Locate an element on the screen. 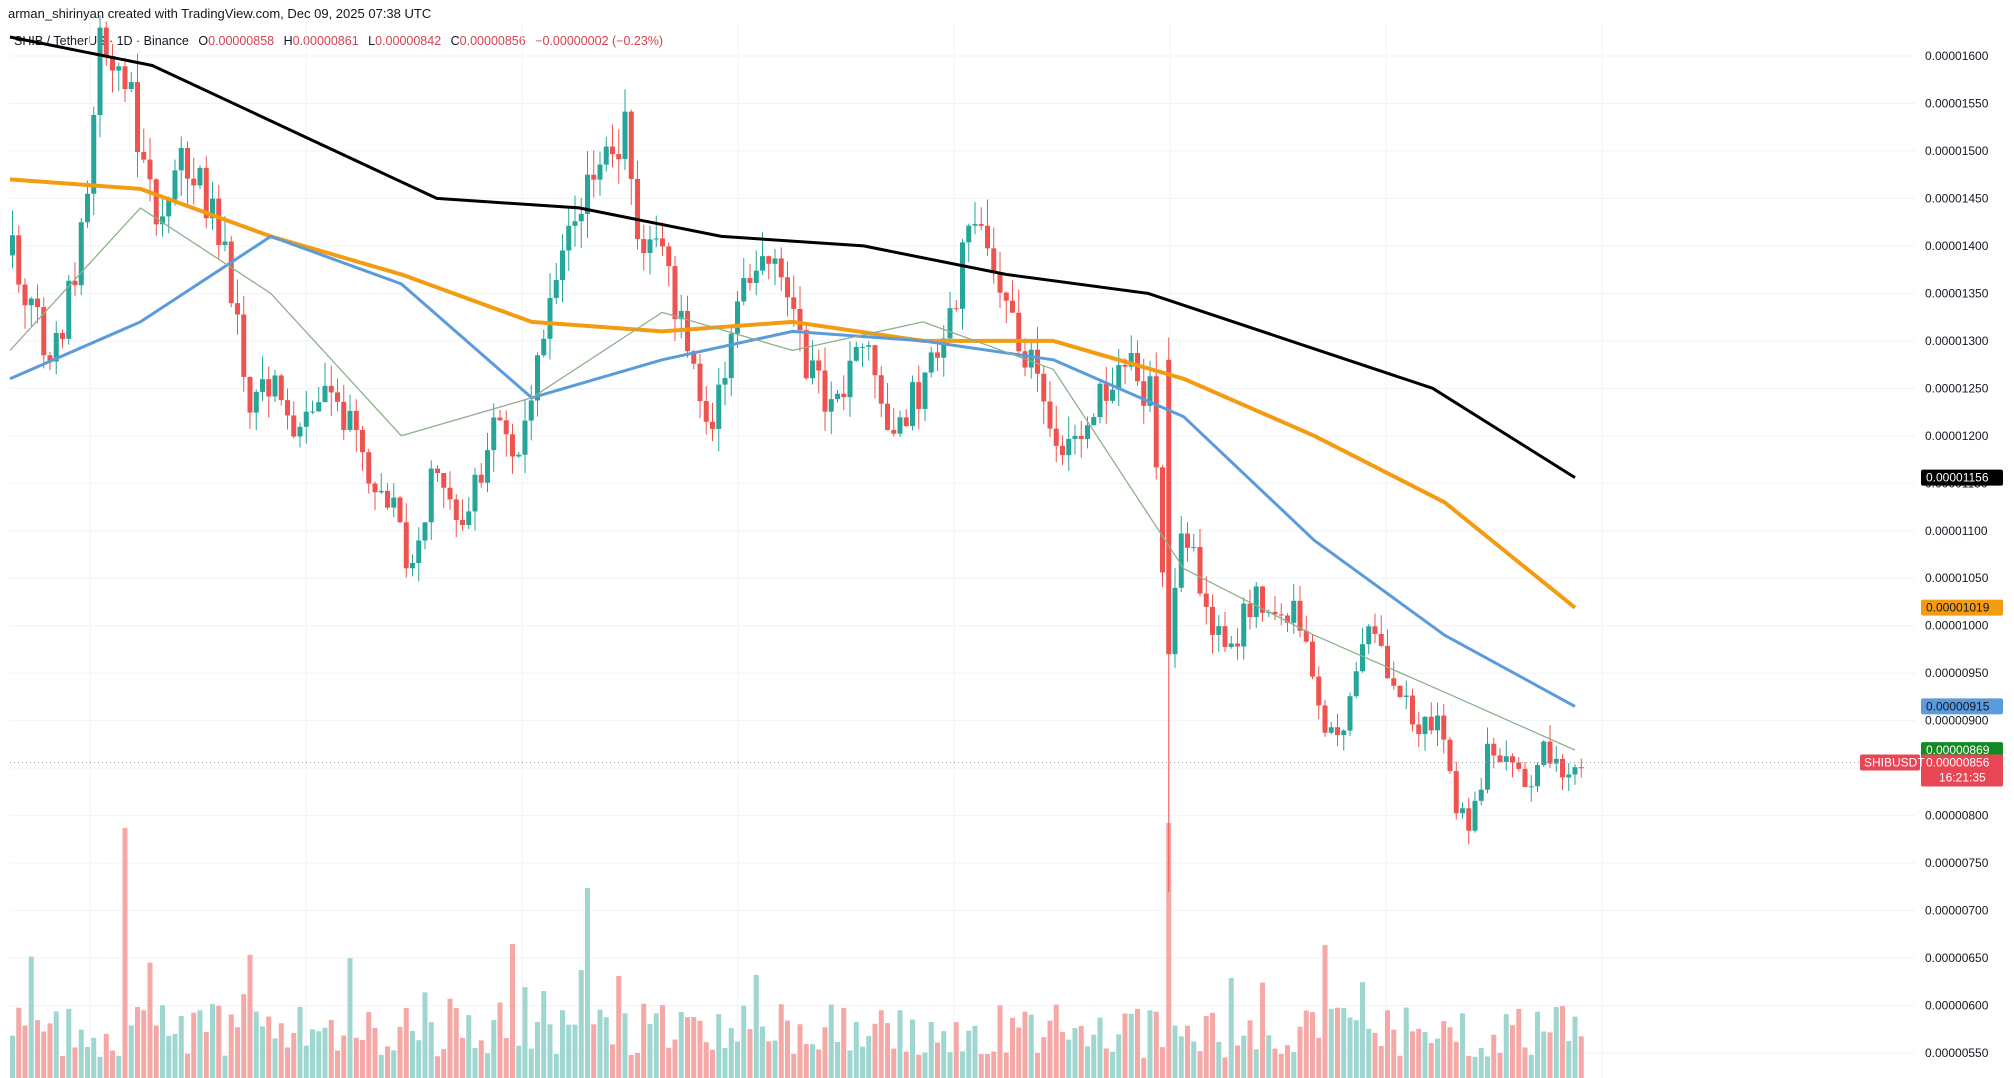 The image size is (2014, 1078). ma-long-tag-bg is located at coordinates (1962, 477).